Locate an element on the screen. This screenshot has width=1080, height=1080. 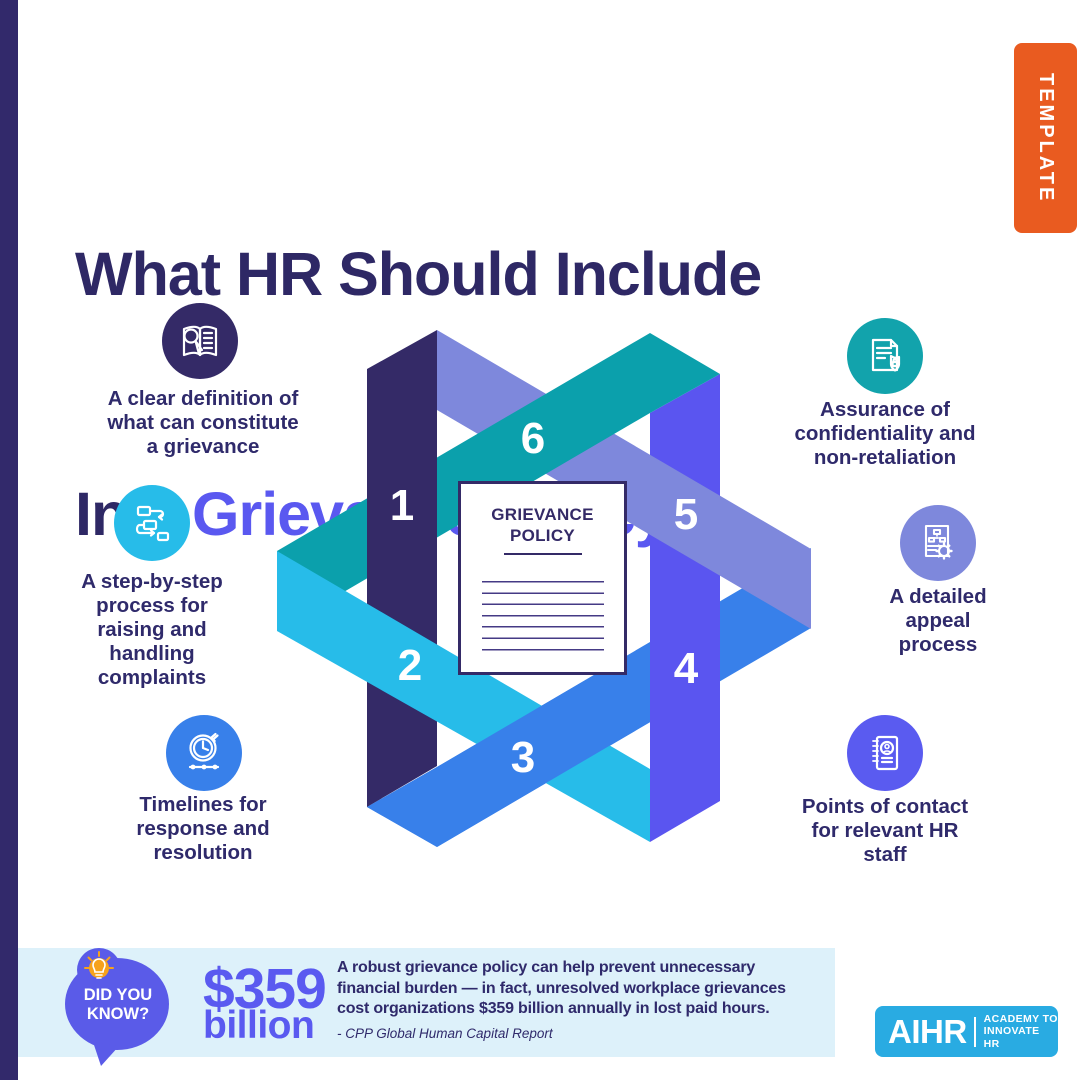
did-you-know-bubble is located at coordinates (117, 1007).